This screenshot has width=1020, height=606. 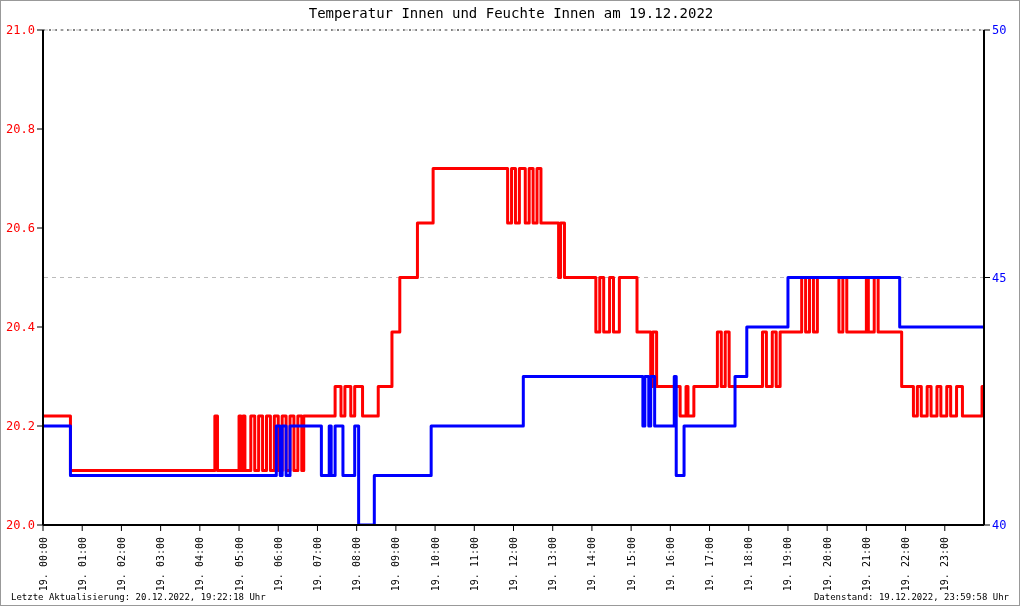 I want to click on x-tick-label: 19. 13:00, so click(x=553, y=564).